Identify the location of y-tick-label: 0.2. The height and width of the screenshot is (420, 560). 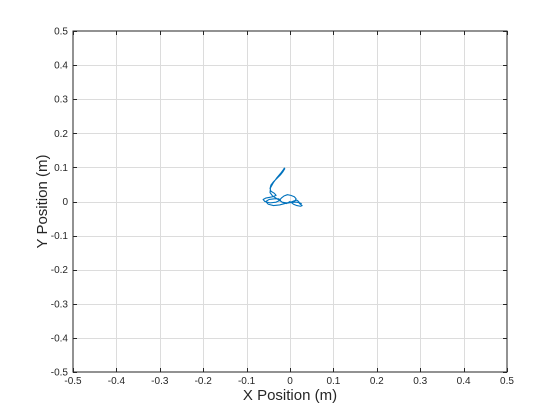
(61, 134).